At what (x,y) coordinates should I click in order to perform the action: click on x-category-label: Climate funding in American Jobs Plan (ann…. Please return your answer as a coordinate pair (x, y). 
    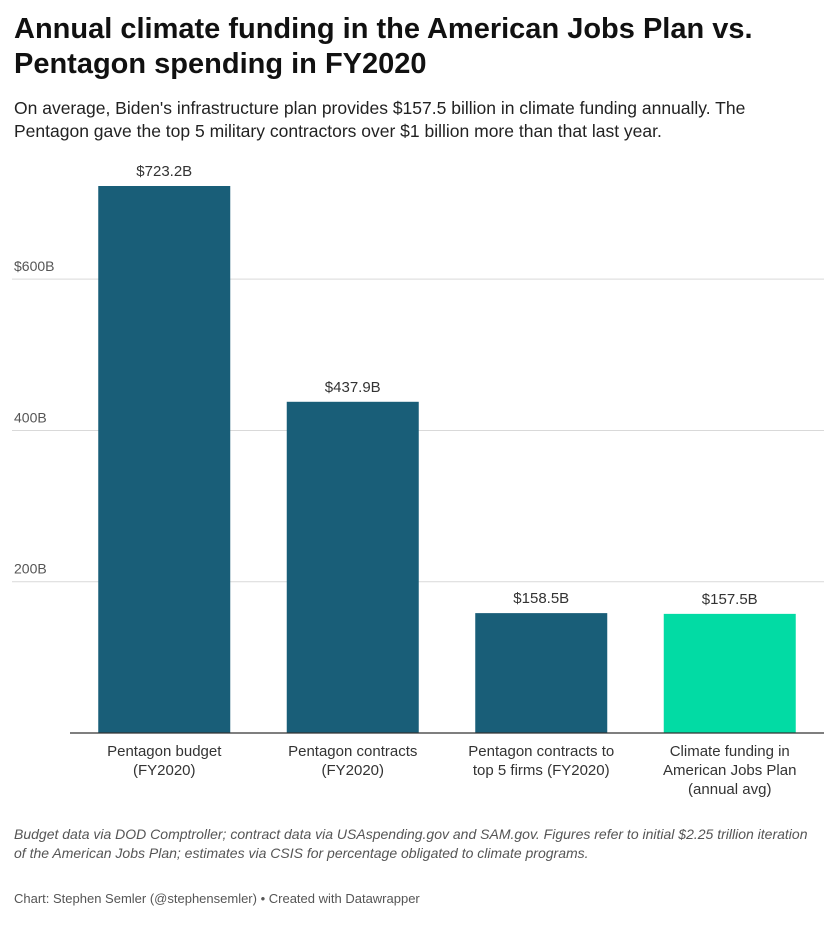
    Looking at the image, I should click on (729, 770).